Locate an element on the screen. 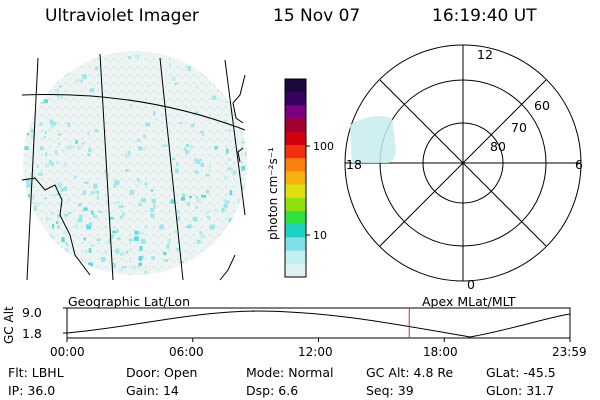 The width and height of the screenshot is (600, 400). strip-y-max: 9.0 is located at coordinates (32, 312).